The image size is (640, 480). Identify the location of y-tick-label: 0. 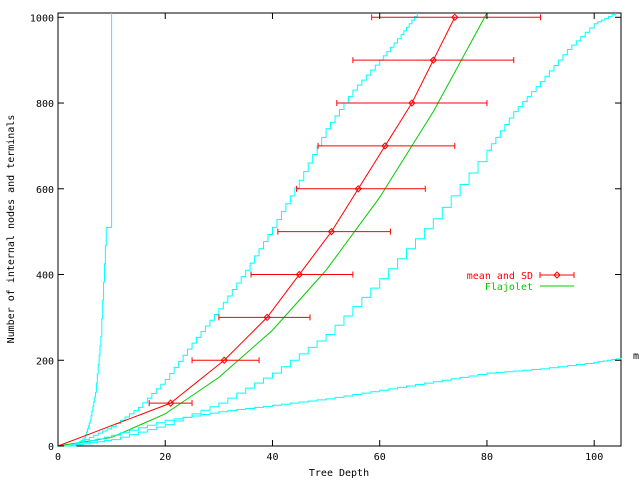
(51, 447).